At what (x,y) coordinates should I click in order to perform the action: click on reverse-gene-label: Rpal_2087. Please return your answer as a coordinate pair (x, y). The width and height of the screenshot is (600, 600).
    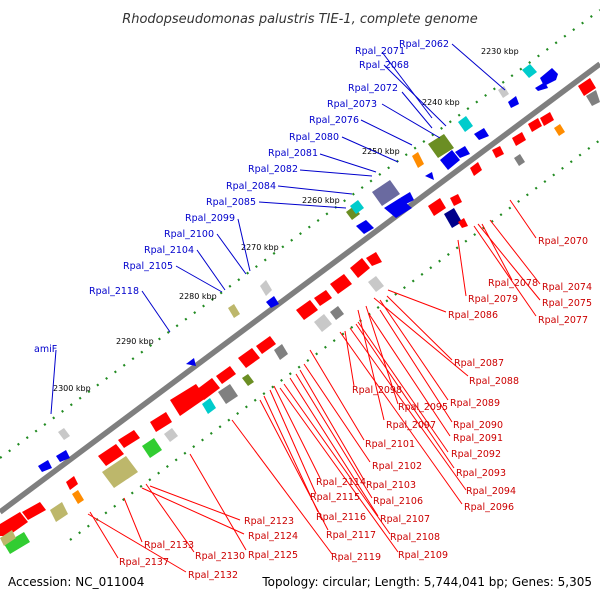
    Looking at the image, I should click on (479, 363).